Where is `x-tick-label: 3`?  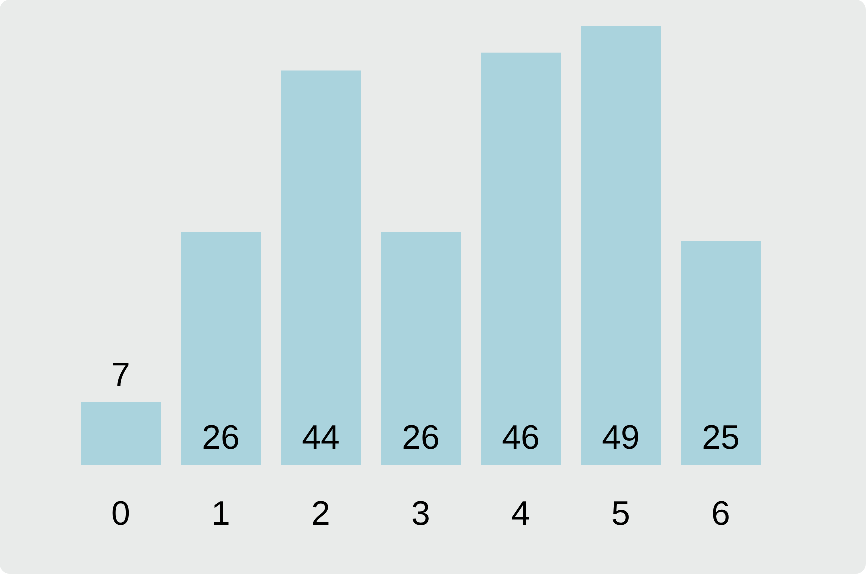 x-tick-label: 3 is located at coordinates (421, 514).